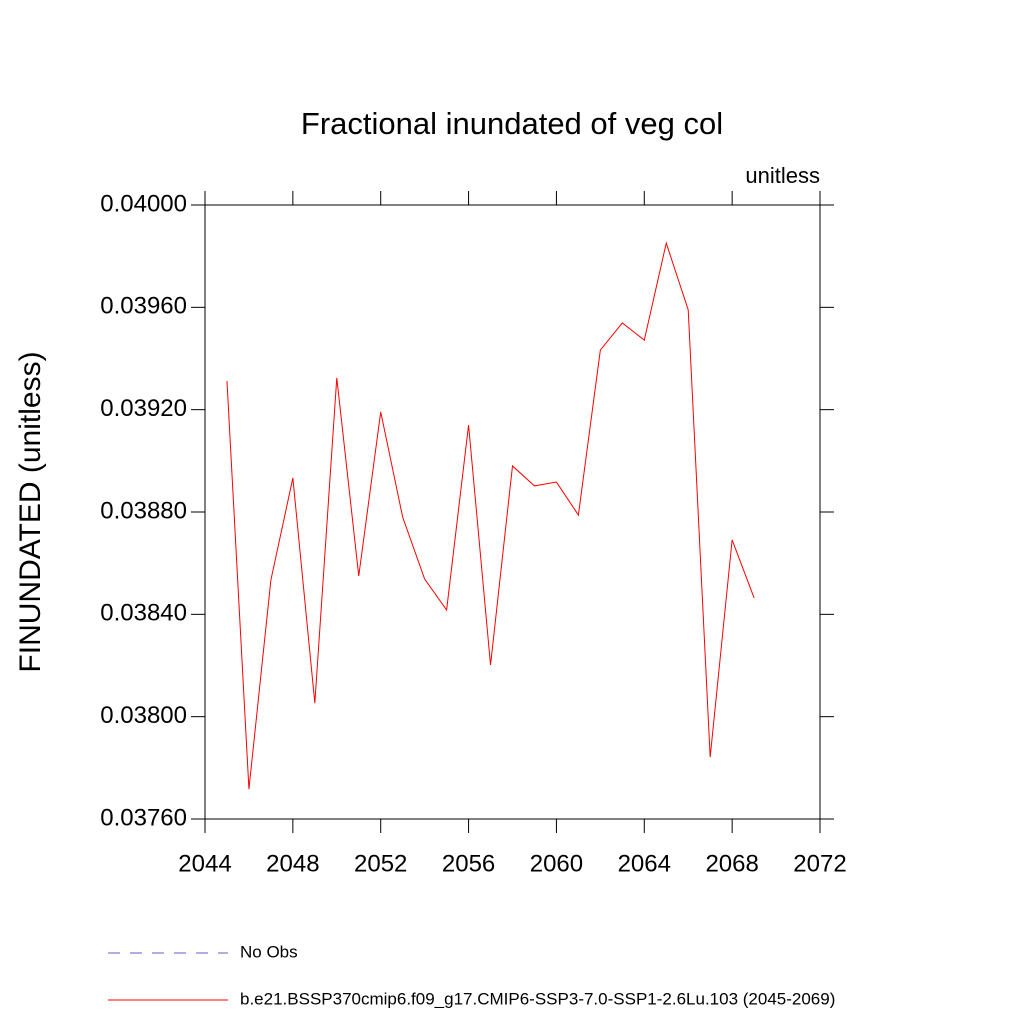 This screenshot has width=1024, height=1024. I want to click on x-tick-label: 2056, so click(468, 863).